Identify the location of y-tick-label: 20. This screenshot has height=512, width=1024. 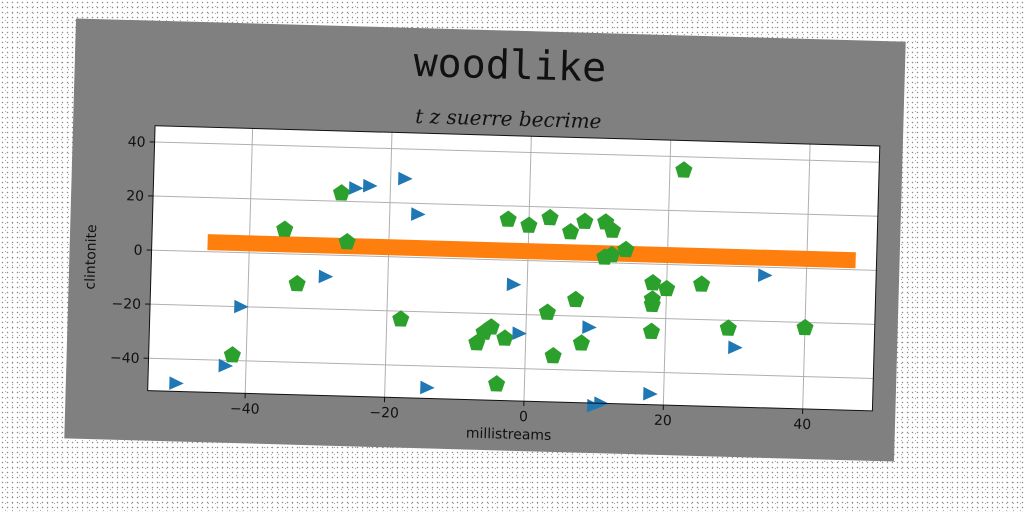
(135, 196).